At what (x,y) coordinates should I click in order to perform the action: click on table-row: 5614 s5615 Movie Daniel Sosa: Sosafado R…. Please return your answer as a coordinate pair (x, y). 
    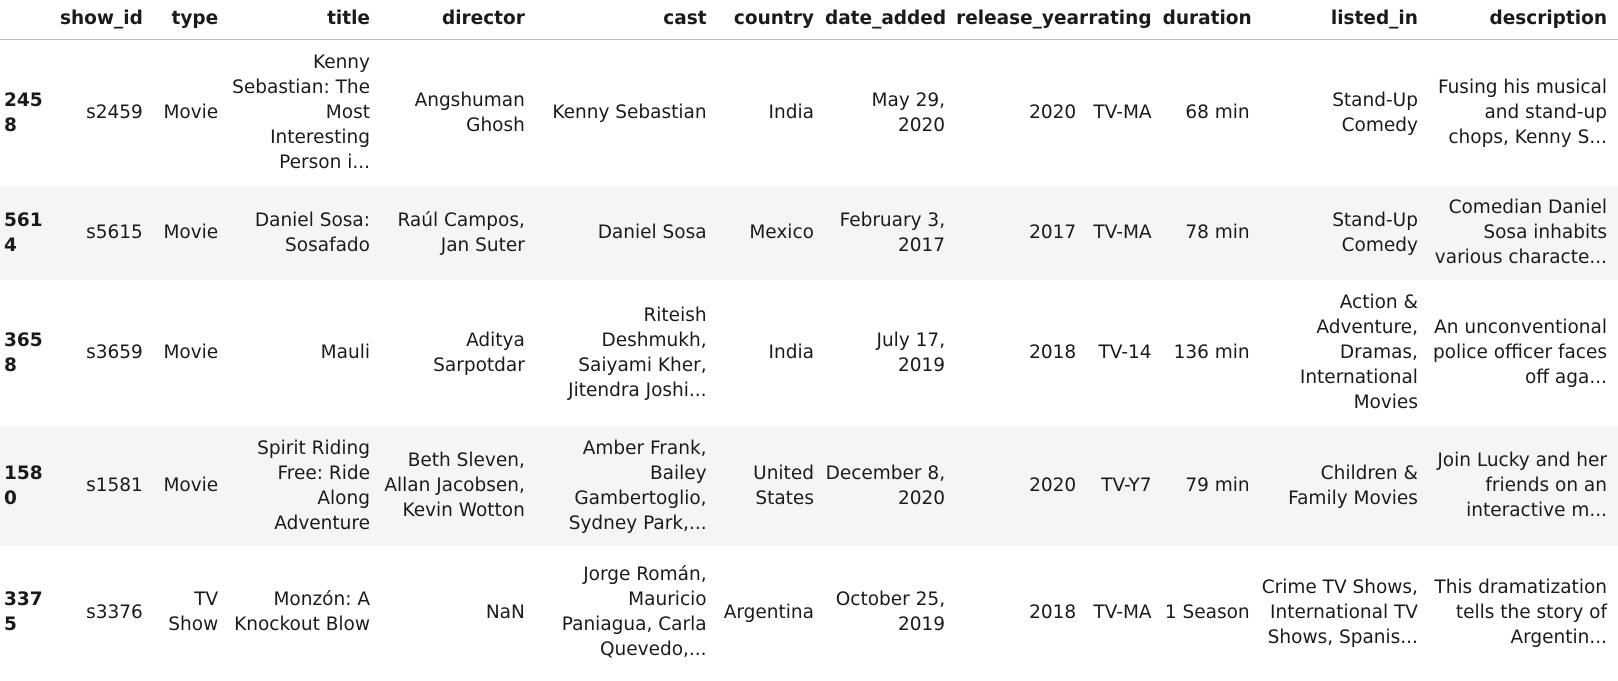
    Looking at the image, I should click on (809, 232).